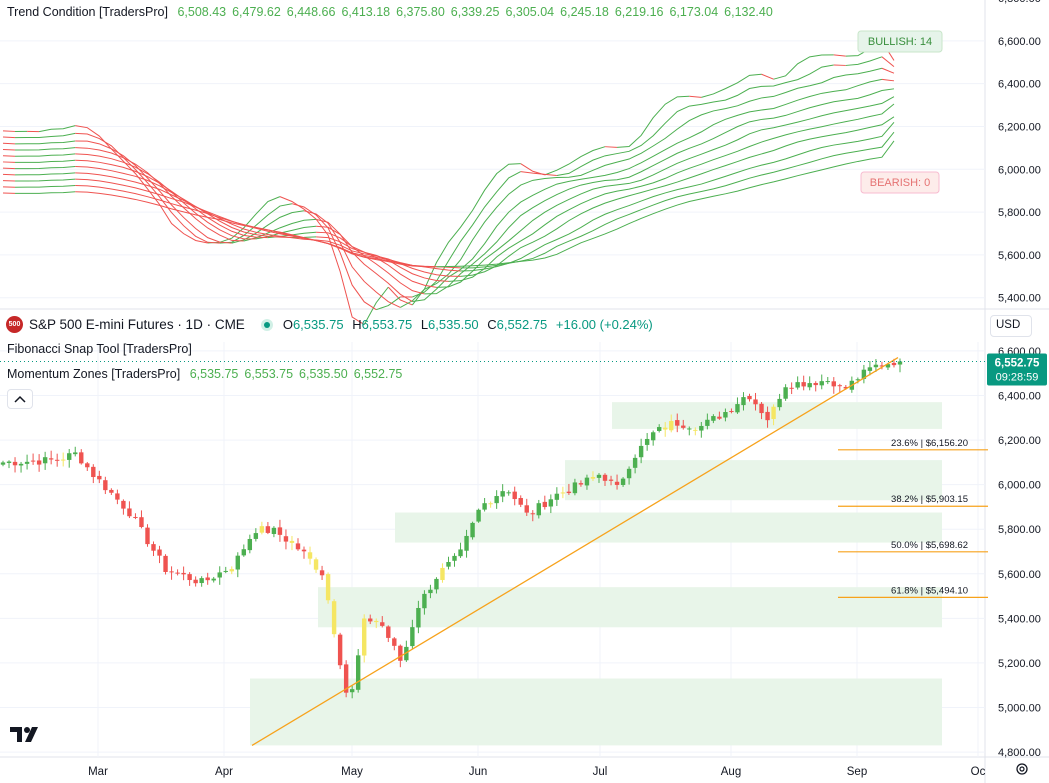 The width and height of the screenshot is (1049, 783). I want to click on time-label: Sep, so click(857, 772).